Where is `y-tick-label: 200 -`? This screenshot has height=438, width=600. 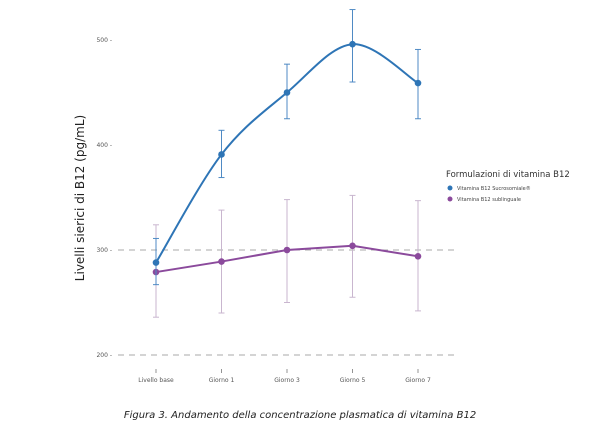
y-tick-label: 200 - is located at coordinates (104, 355).